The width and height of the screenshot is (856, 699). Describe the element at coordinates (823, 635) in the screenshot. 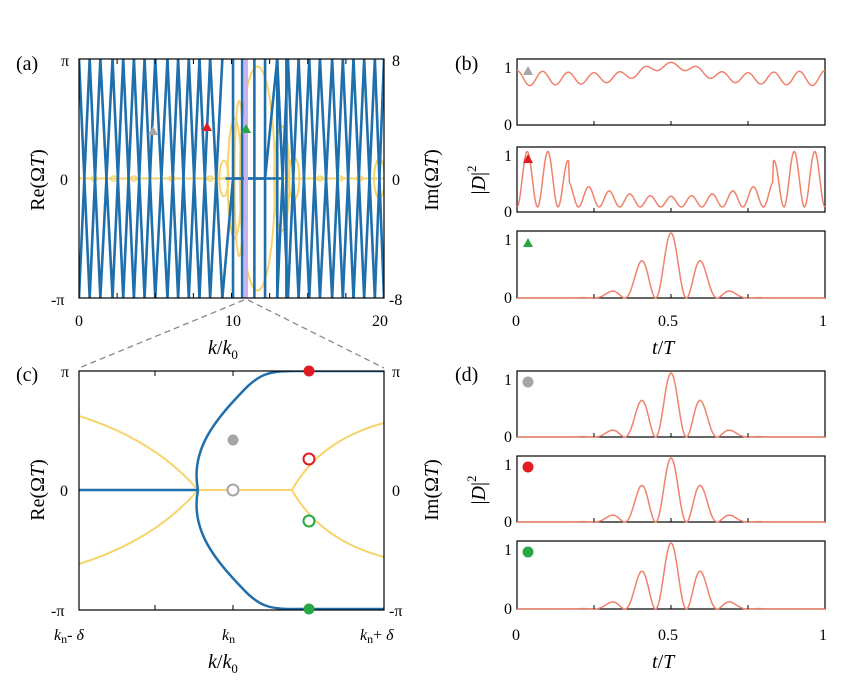

I see `xtick-d-1: 1` at that location.